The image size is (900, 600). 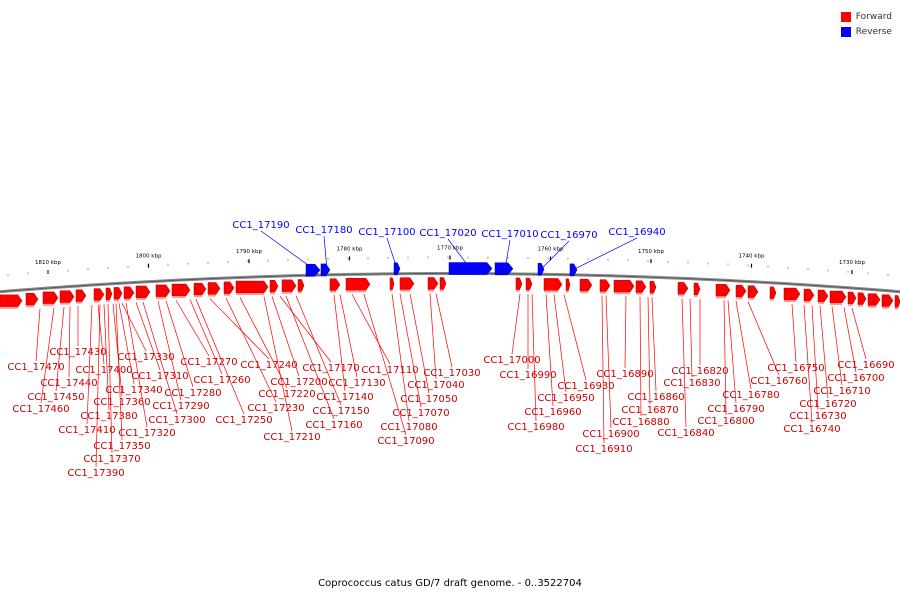 I want to click on forward-gene-label: CC1_16700, so click(x=855, y=378).